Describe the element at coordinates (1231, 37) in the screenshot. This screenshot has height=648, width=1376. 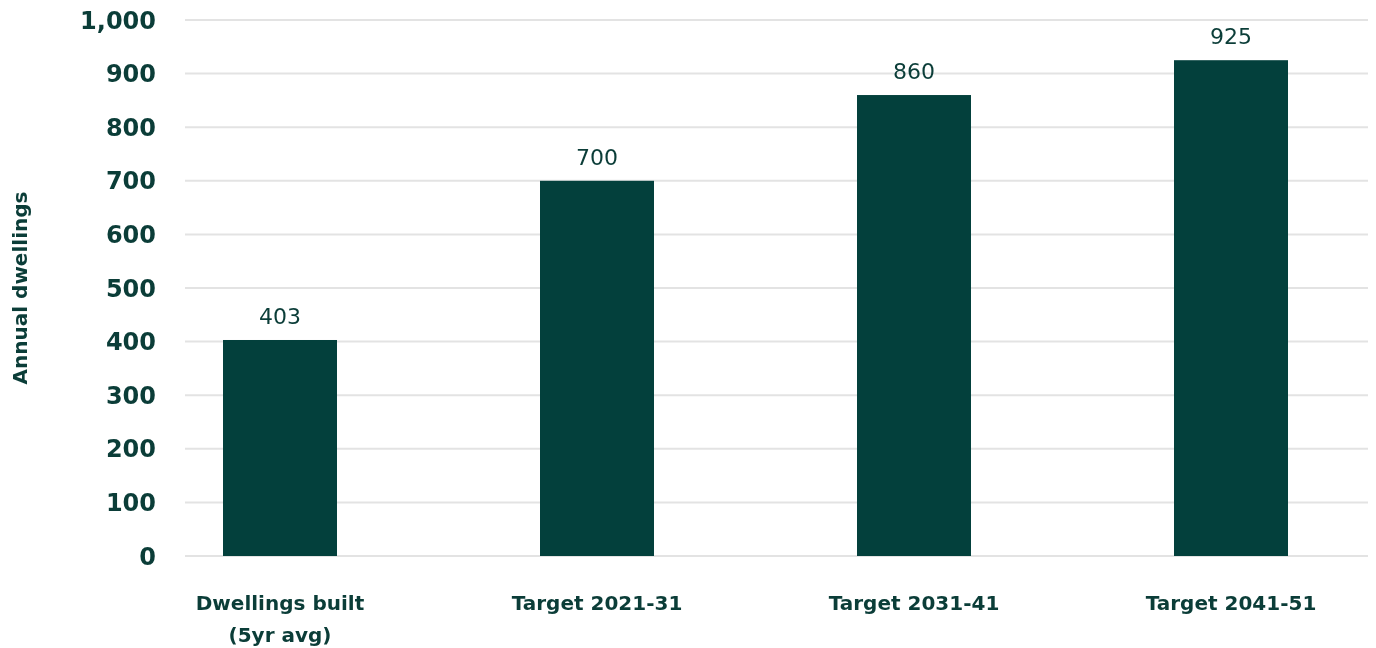
I see `data-label: 925` at that location.